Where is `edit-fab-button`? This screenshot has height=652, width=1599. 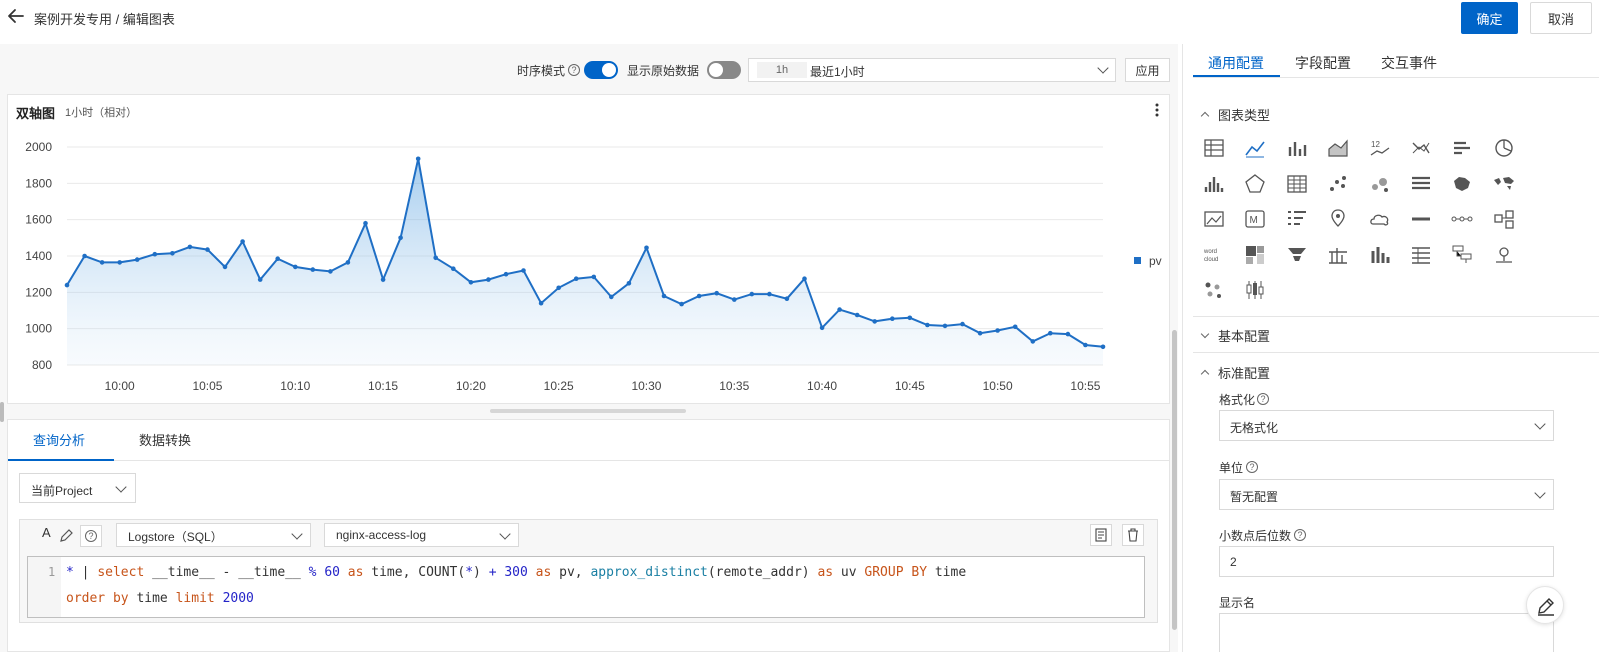
edit-fab-button is located at coordinates (1545, 605).